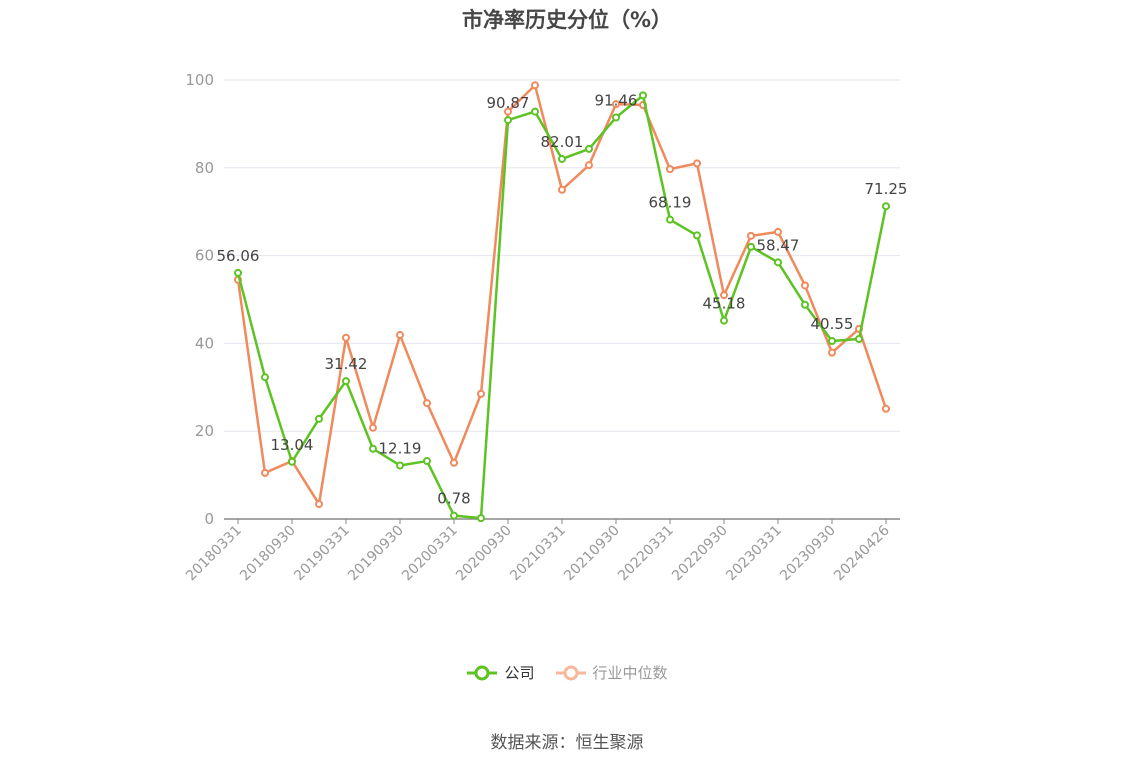 This screenshot has width=1134, height=766. Describe the element at coordinates (238, 256) in the screenshot. I see `data-label: 56.06` at that location.